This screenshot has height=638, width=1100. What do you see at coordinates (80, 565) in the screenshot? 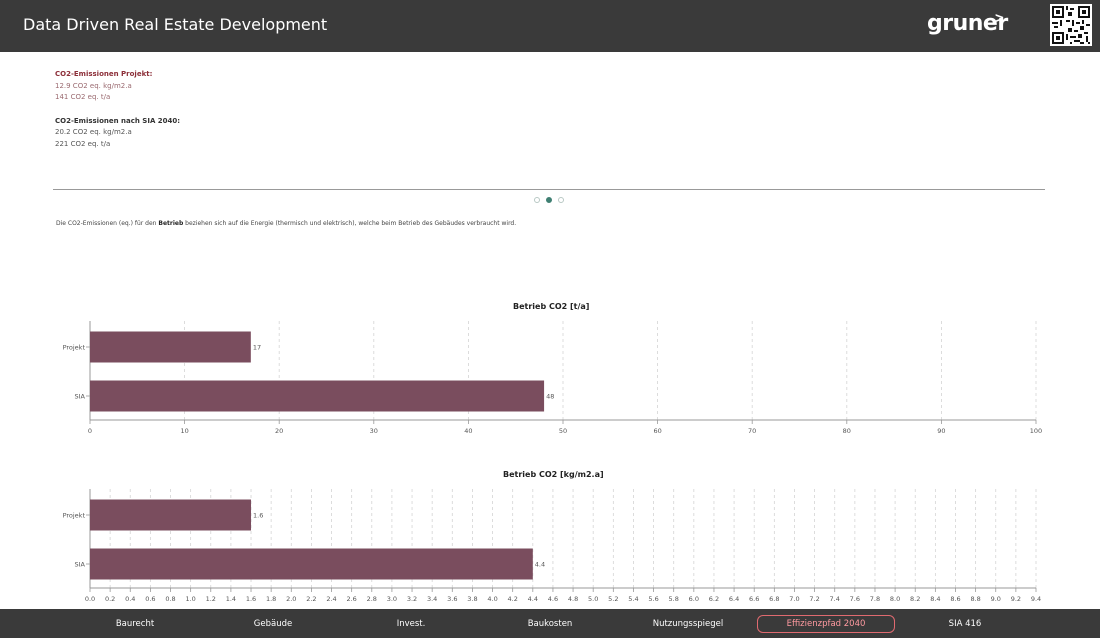
I see `chart2-category-label: SIA` at bounding box center [80, 565].